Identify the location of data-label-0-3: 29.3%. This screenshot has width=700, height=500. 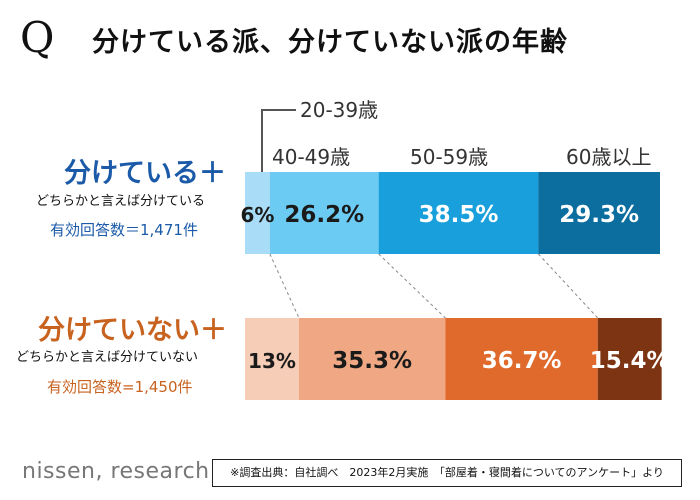
(599, 215).